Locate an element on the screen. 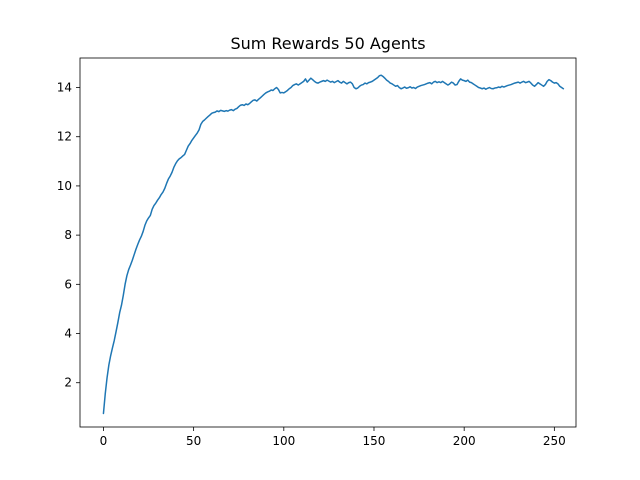 This screenshot has width=640, height=480. x-tick-label: 0 is located at coordinates (104, 441).